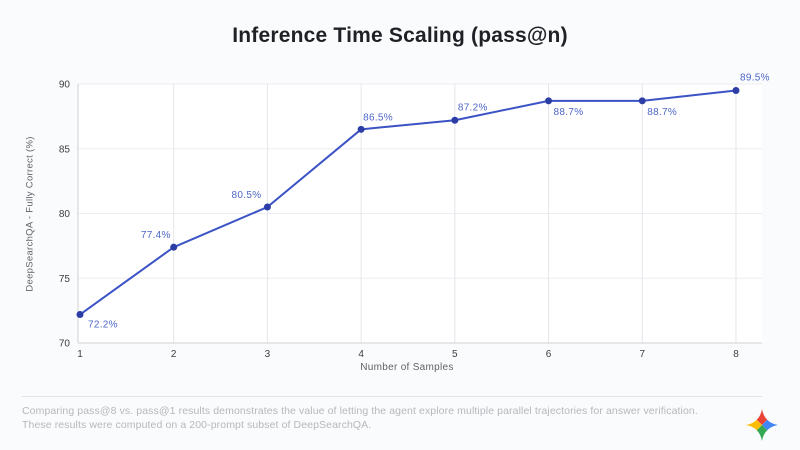 This screenshot has height=450, width=800. What do you see at coordinates (407, 367) in the screenshot?
I see `x-axis-title: Number of Samples` at bounding box center [407, 367].